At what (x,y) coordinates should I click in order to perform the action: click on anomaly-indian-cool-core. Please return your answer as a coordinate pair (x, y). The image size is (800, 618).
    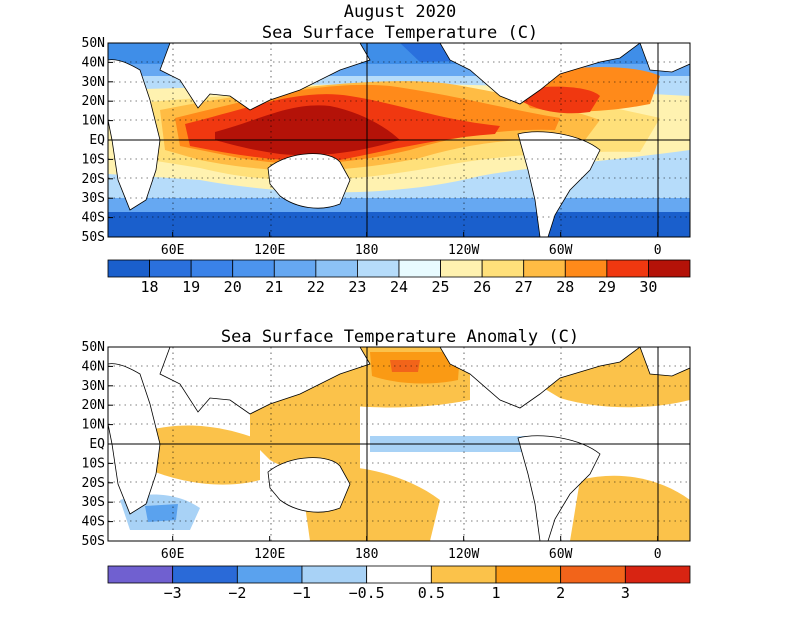
    Looking at the image, I should click on (161, 513).